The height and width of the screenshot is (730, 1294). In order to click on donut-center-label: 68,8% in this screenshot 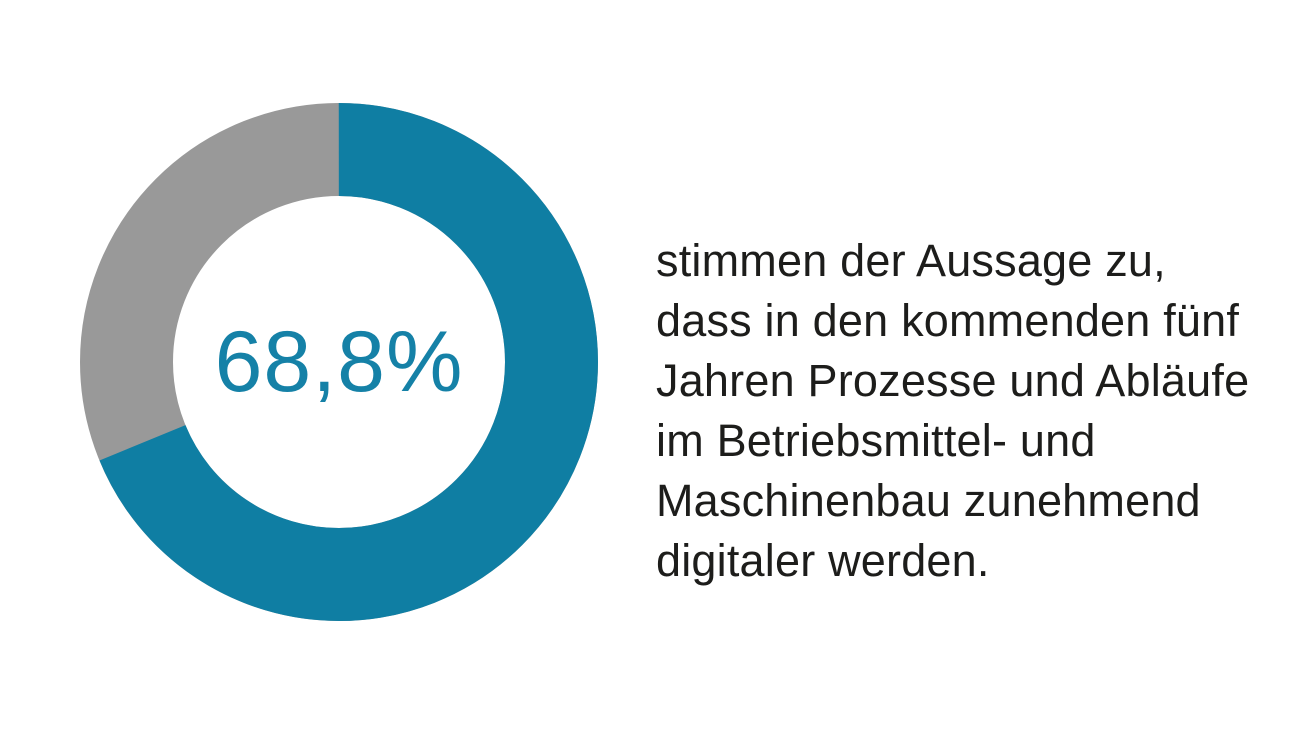, I will do `click(339, 362)`.